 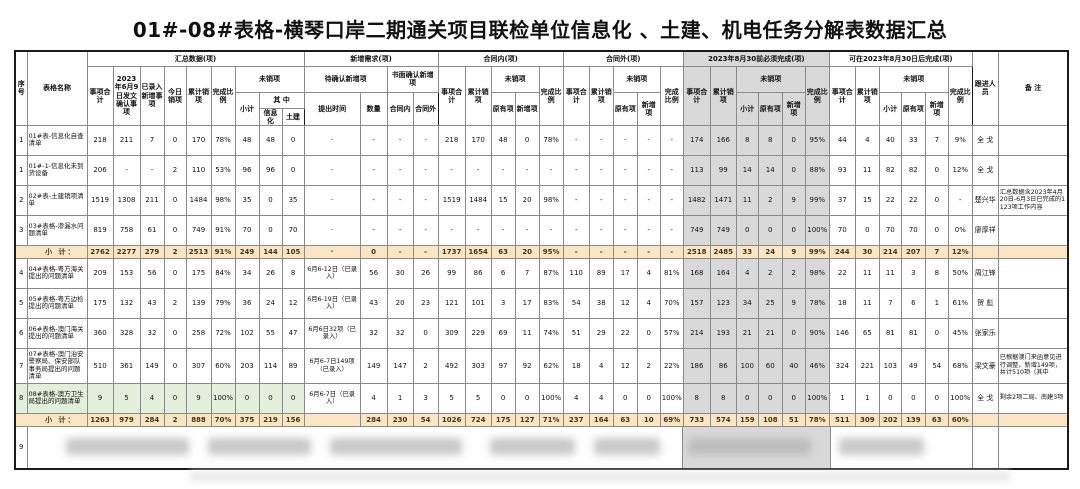 I want to click on cell: 46%, so click(x=817, y=365).